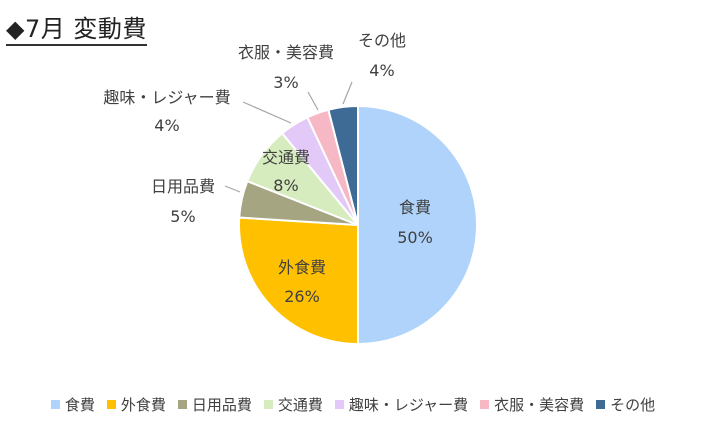 The image size is (706, 426). I want to click on legend-item: 日用品費, so click(214, 404).